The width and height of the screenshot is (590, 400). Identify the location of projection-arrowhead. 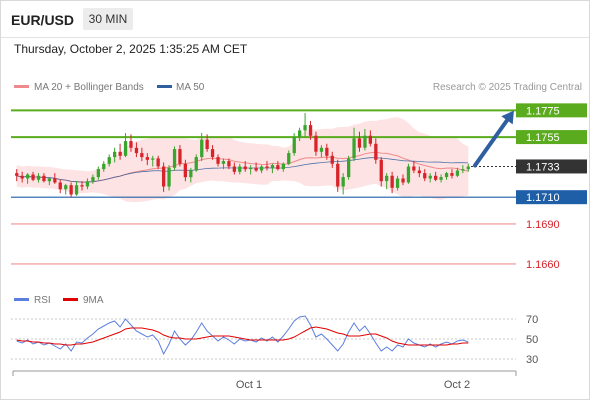
(507, 117).